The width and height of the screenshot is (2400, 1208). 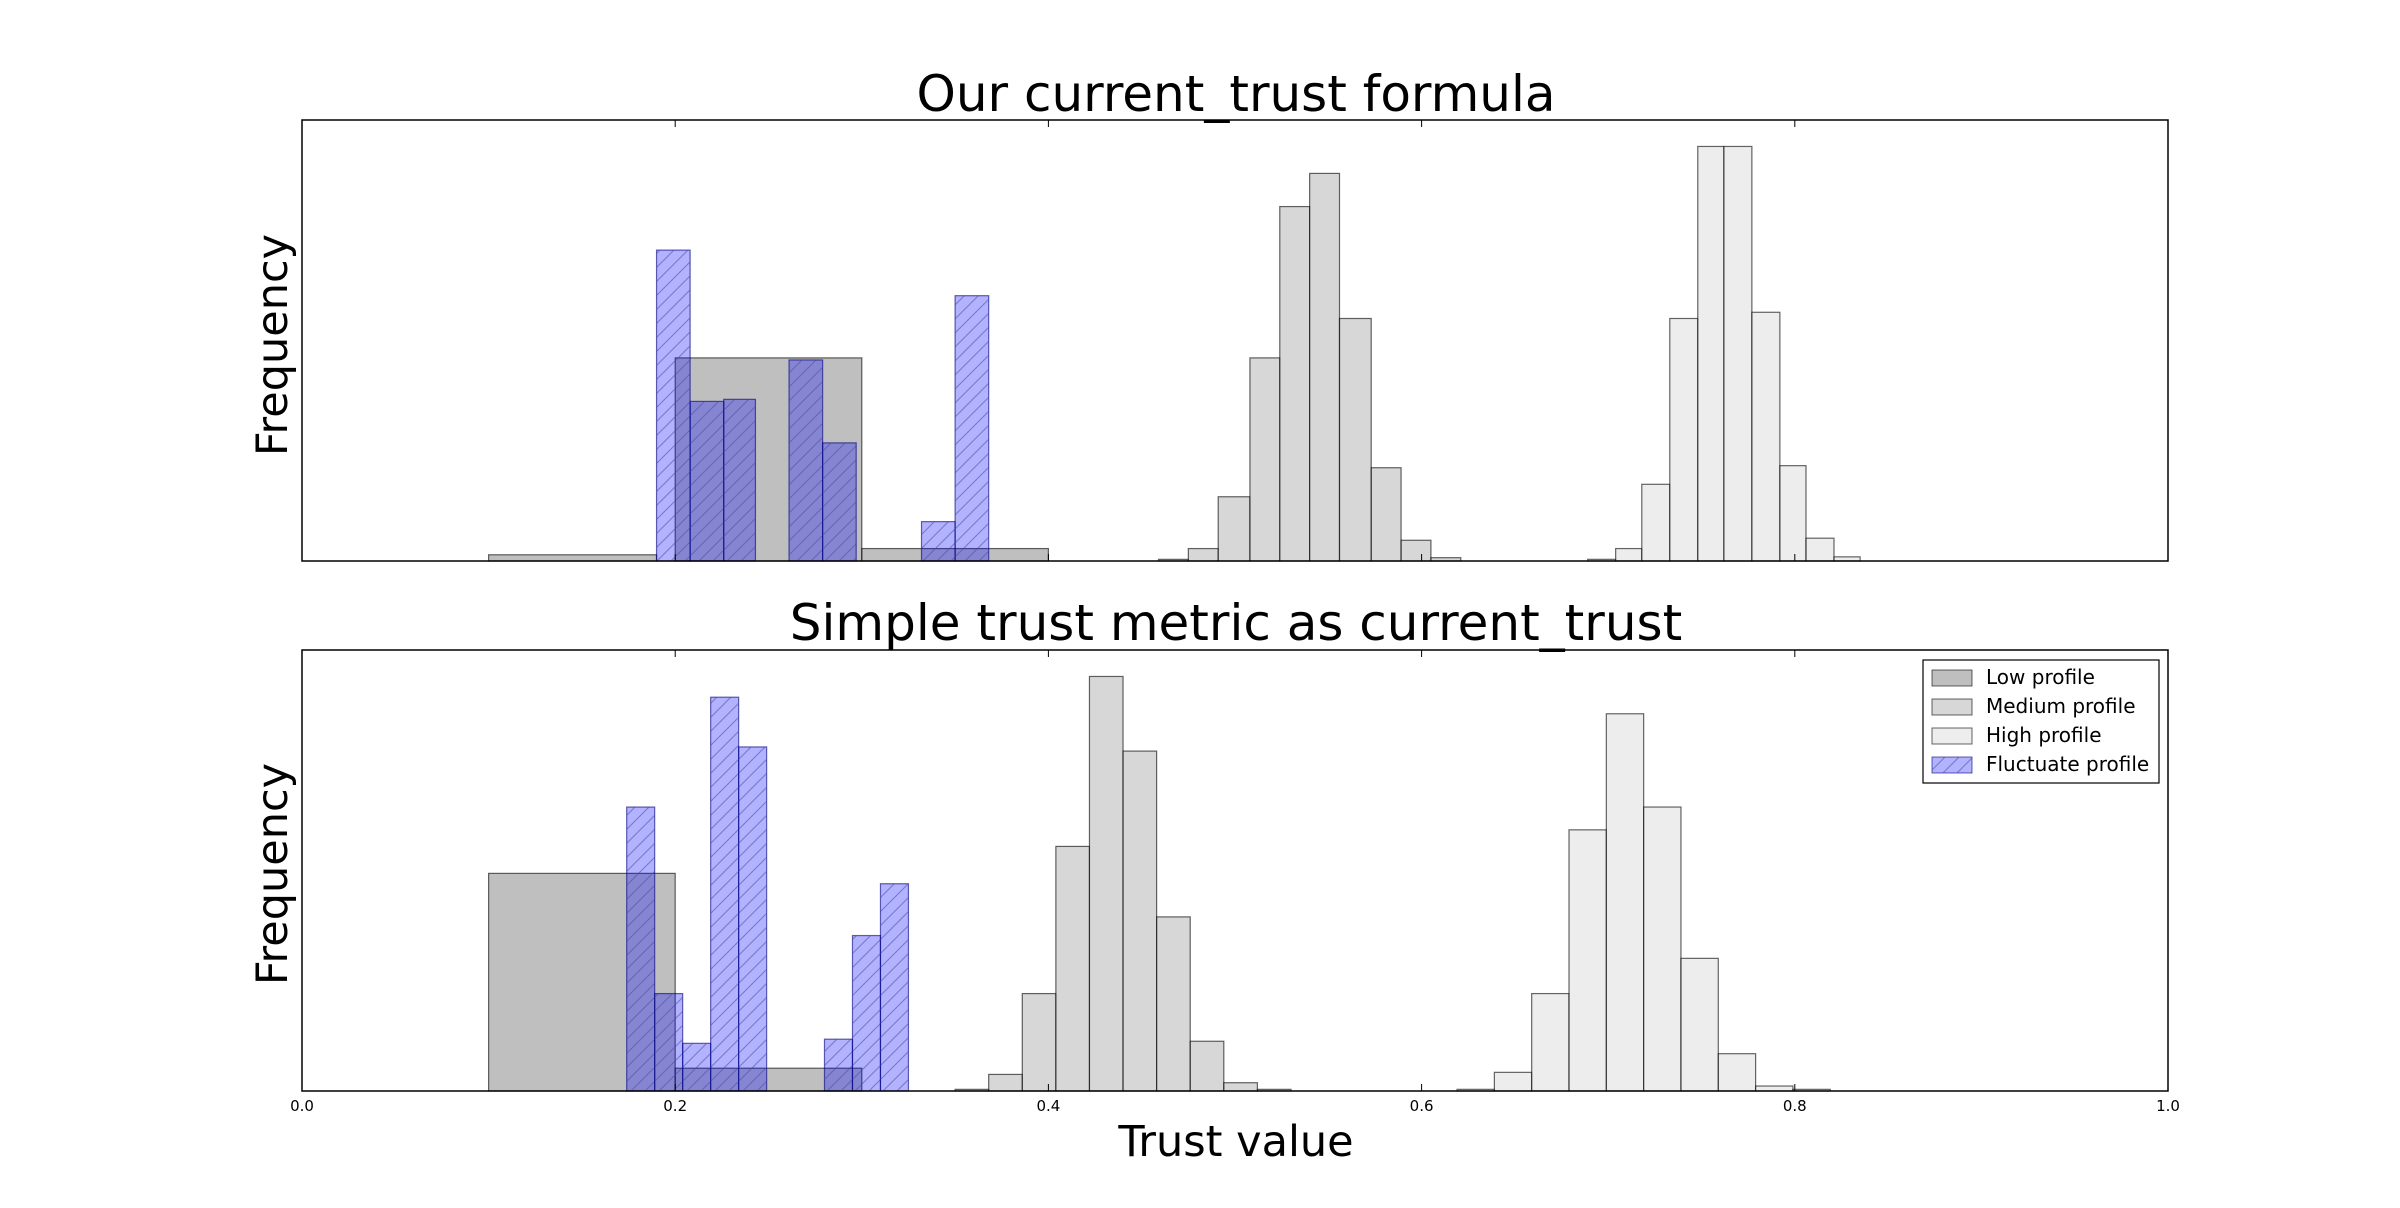 I want to click on legend-label-medium-profile: Medium profile, so click(x=2061, y=706).